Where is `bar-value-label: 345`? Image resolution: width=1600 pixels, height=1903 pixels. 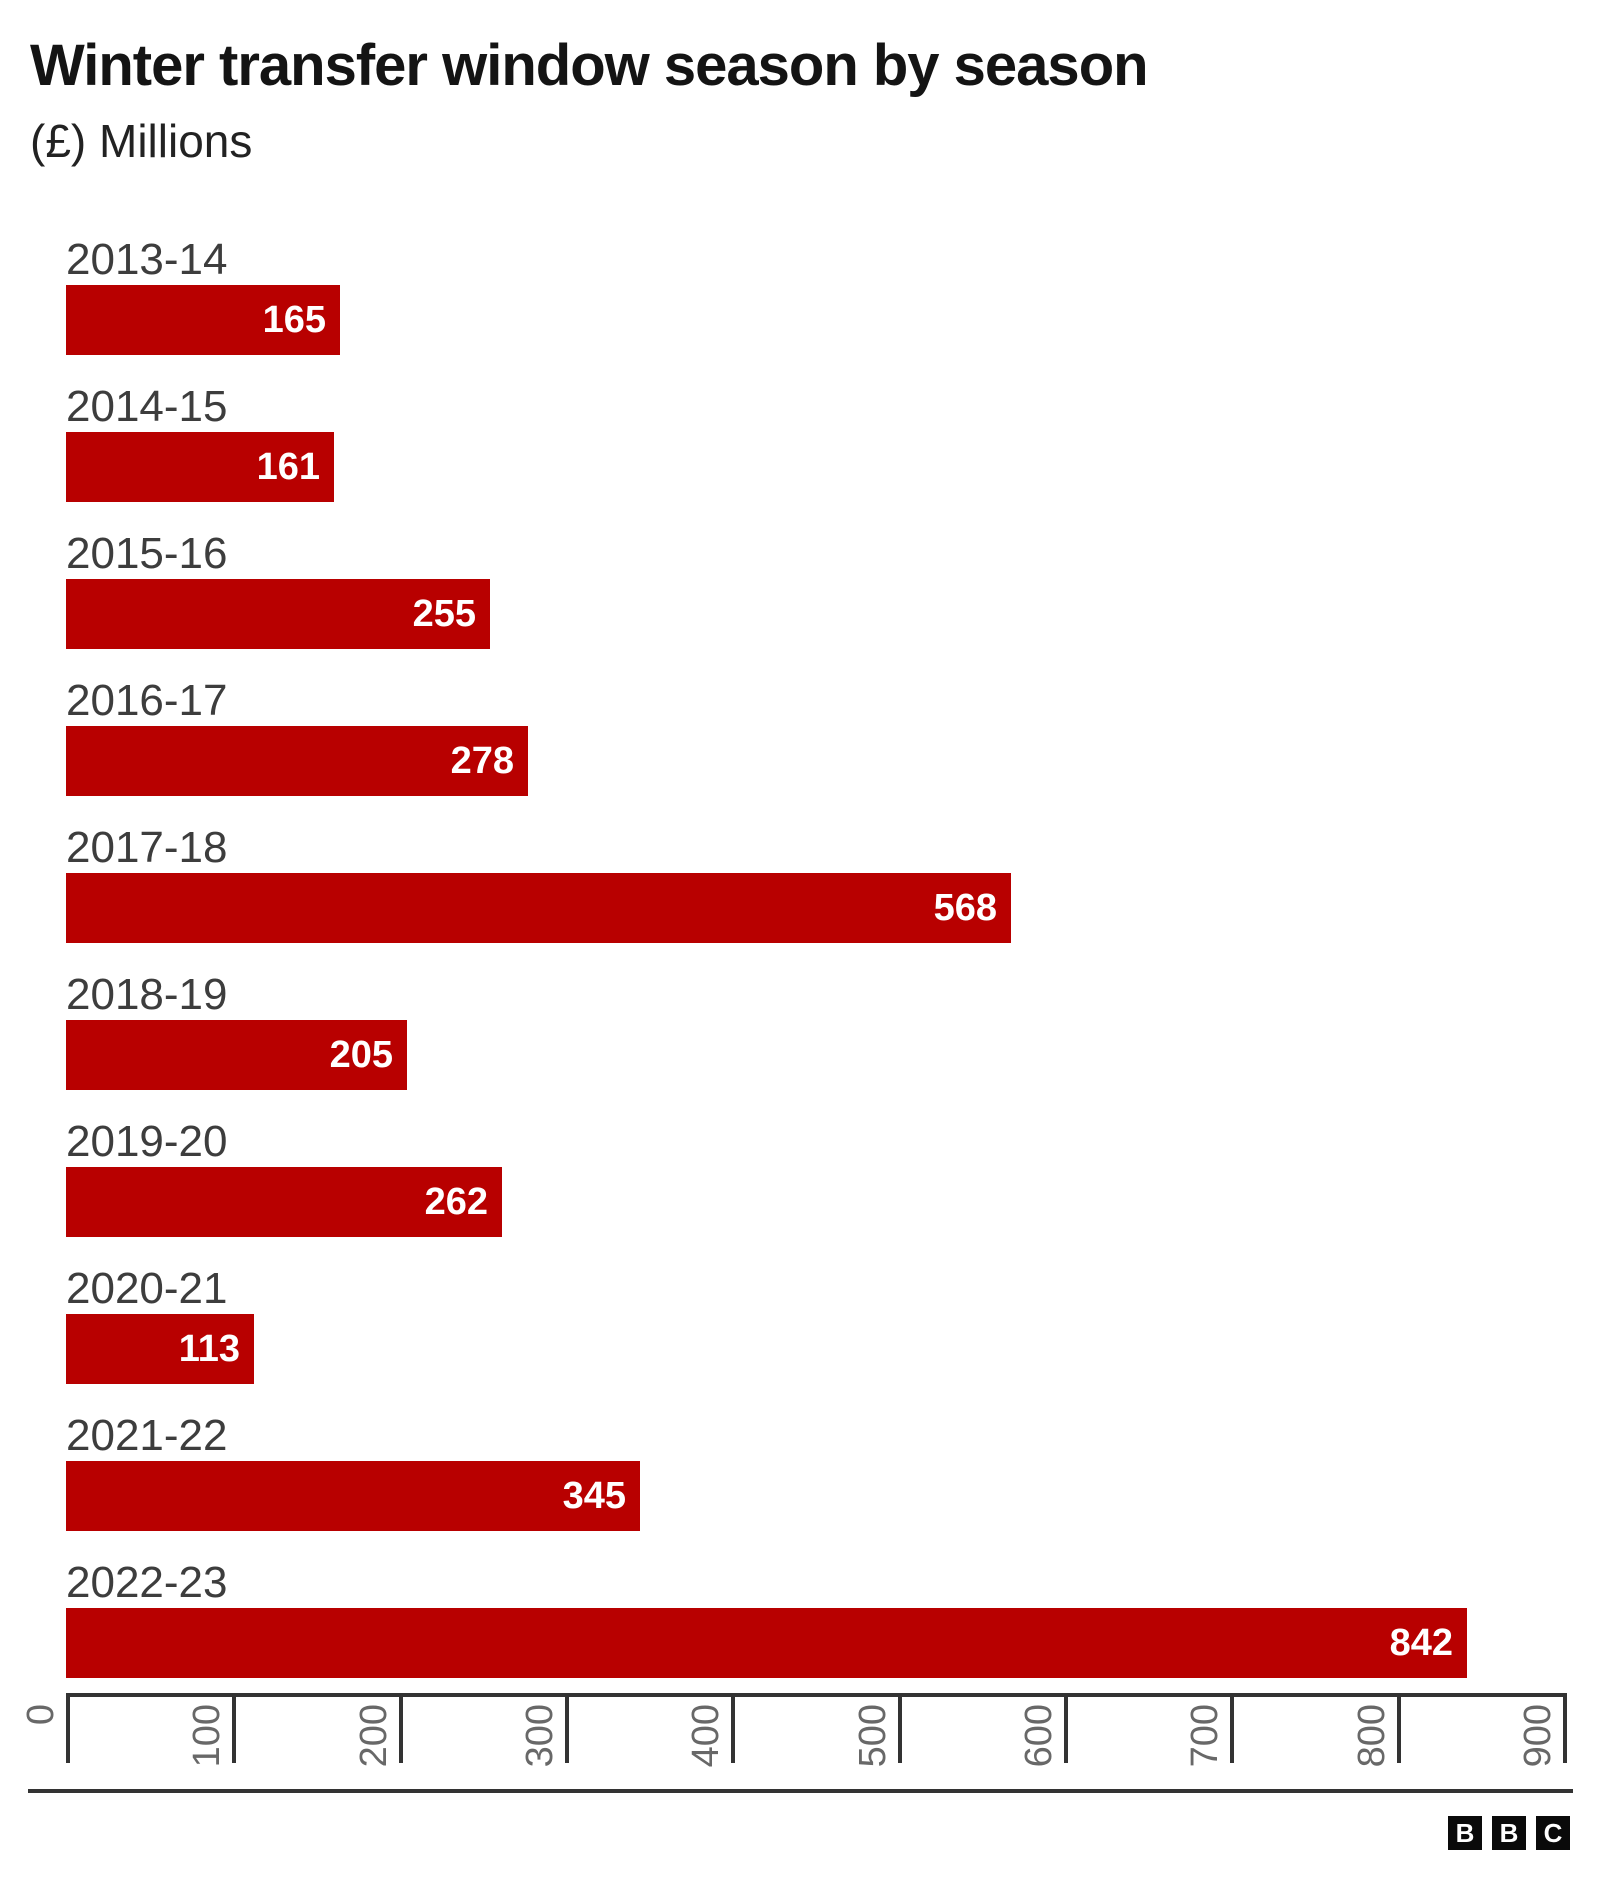
bar-value-label: 345 is located at coordinates (594, 1496).